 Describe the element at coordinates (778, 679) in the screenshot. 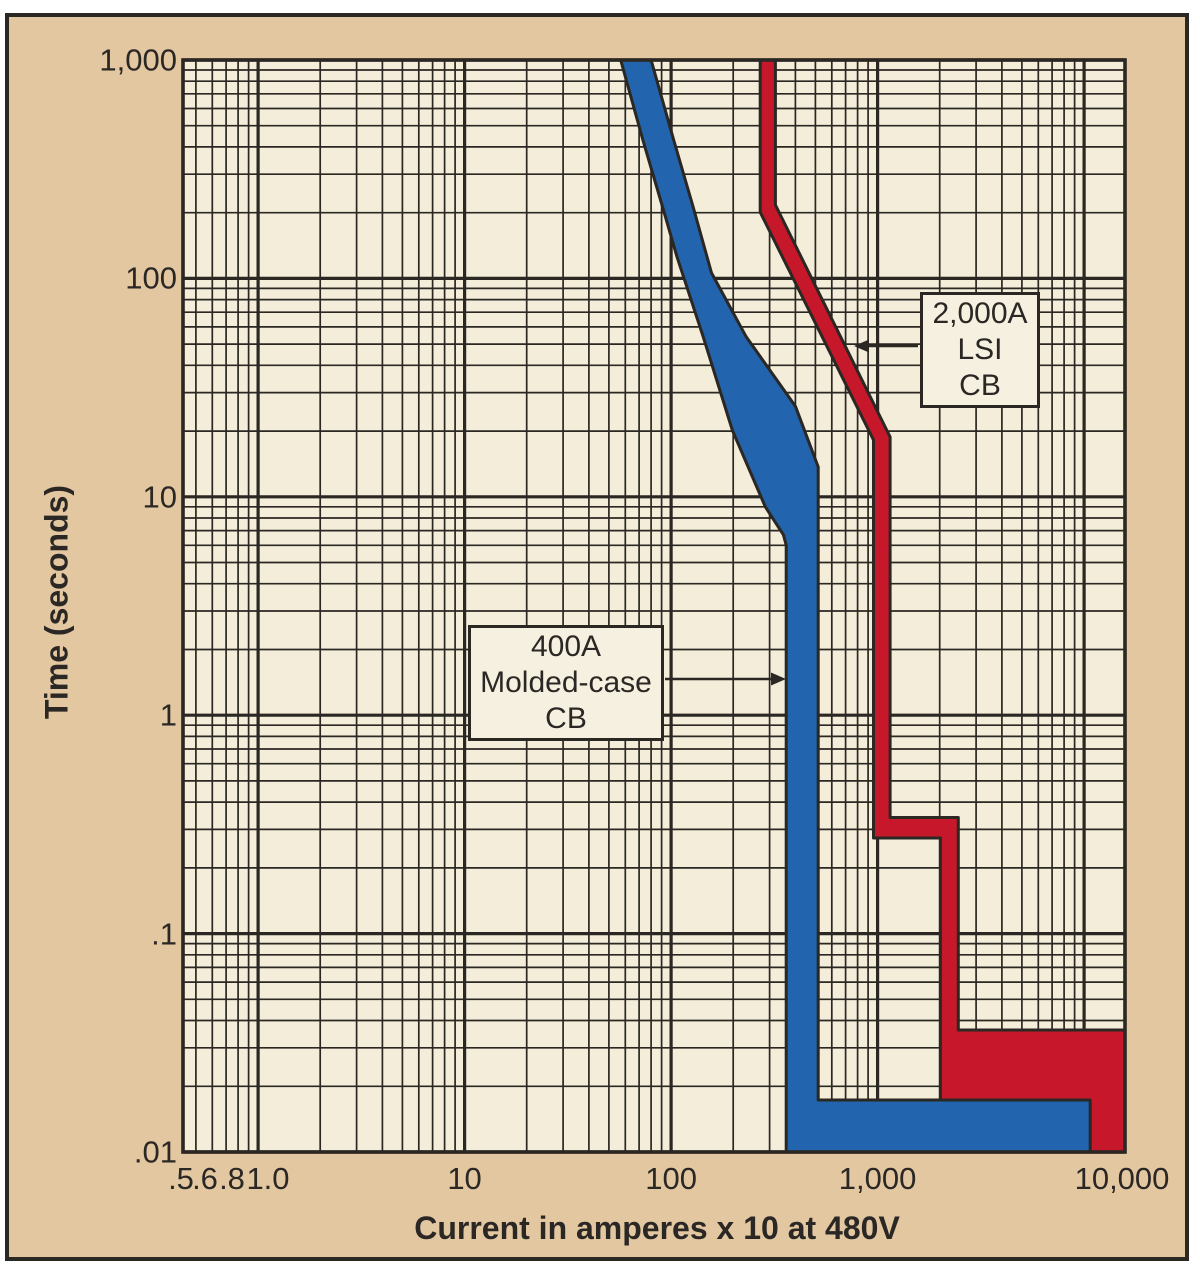

I see `mccb-arrowhead-icon` at that location.